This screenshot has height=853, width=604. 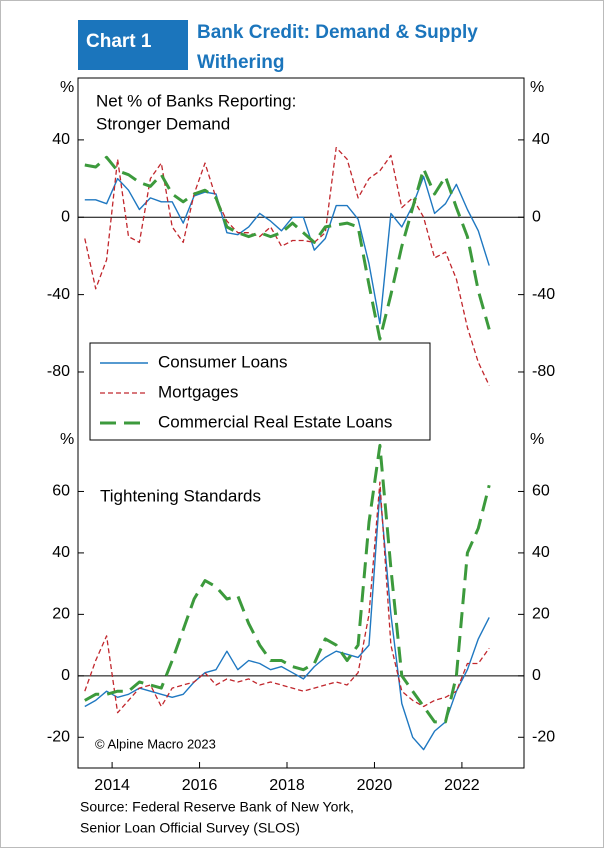 I want to click on annotation: © Alpine Macro 2023, so click(x=155, y=743).